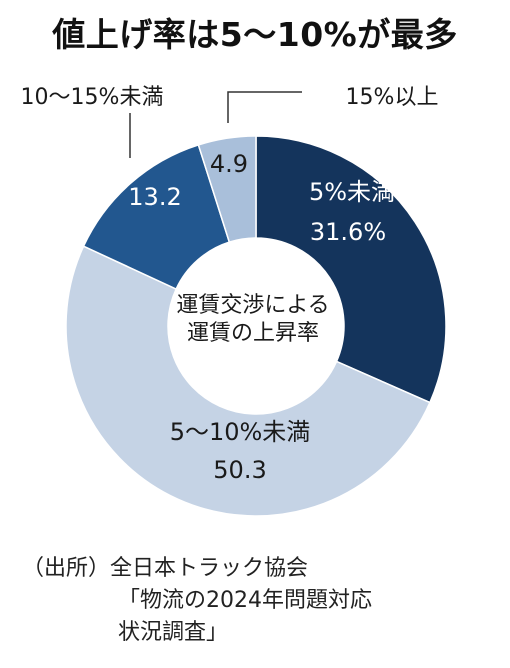 The image size is (510, 668). What do you see at coordinates (252, 305) in the screenshot?
I see `center-label-line-1: 運賃交渉による` at bounding box center [252, 305].